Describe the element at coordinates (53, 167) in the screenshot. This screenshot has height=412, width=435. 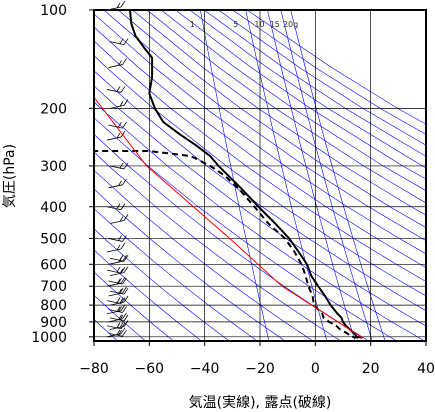
I see `y-tick-label: 300` at that location.